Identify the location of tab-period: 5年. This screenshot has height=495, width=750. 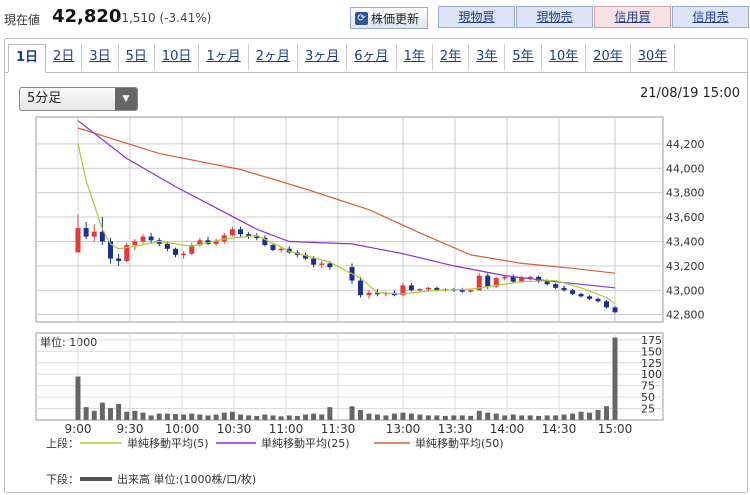
(523, 57).